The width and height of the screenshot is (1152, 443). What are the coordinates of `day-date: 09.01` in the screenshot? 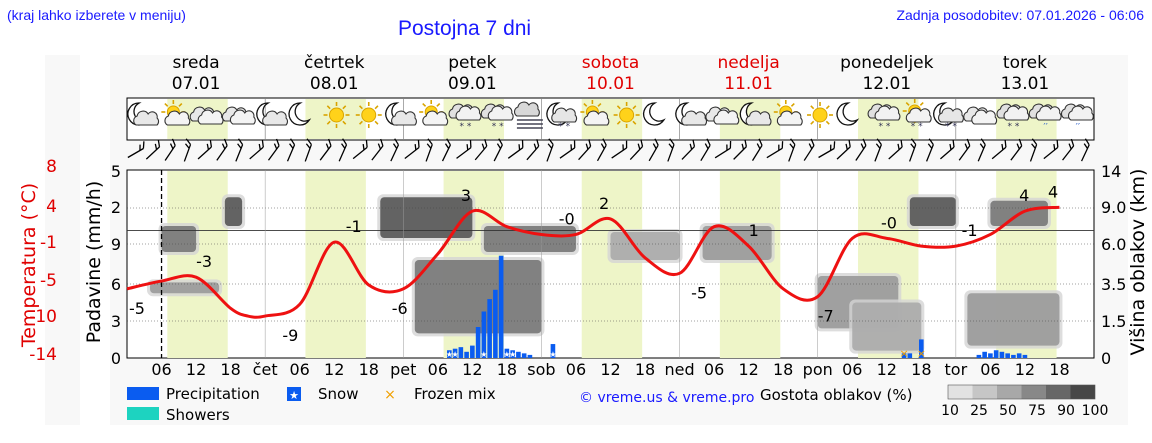 It's located at (472, 84).